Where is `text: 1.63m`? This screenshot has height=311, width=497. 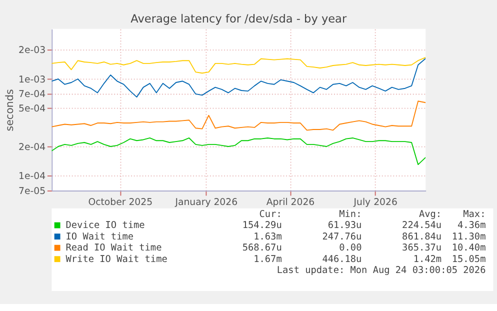 text: 1.63m is located at coordinates (268, 236).